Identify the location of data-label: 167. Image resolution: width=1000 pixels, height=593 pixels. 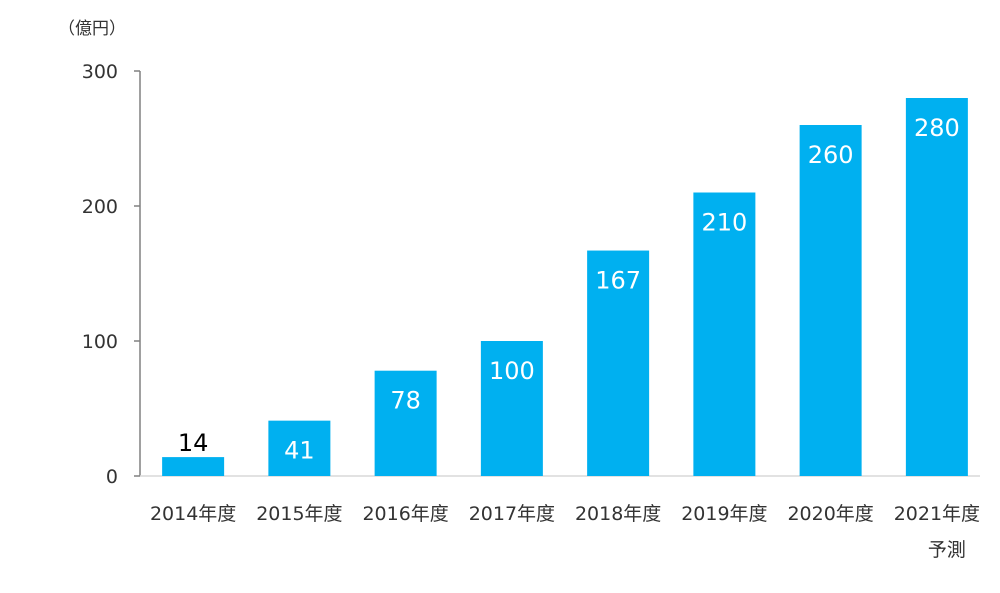
(618, 281).